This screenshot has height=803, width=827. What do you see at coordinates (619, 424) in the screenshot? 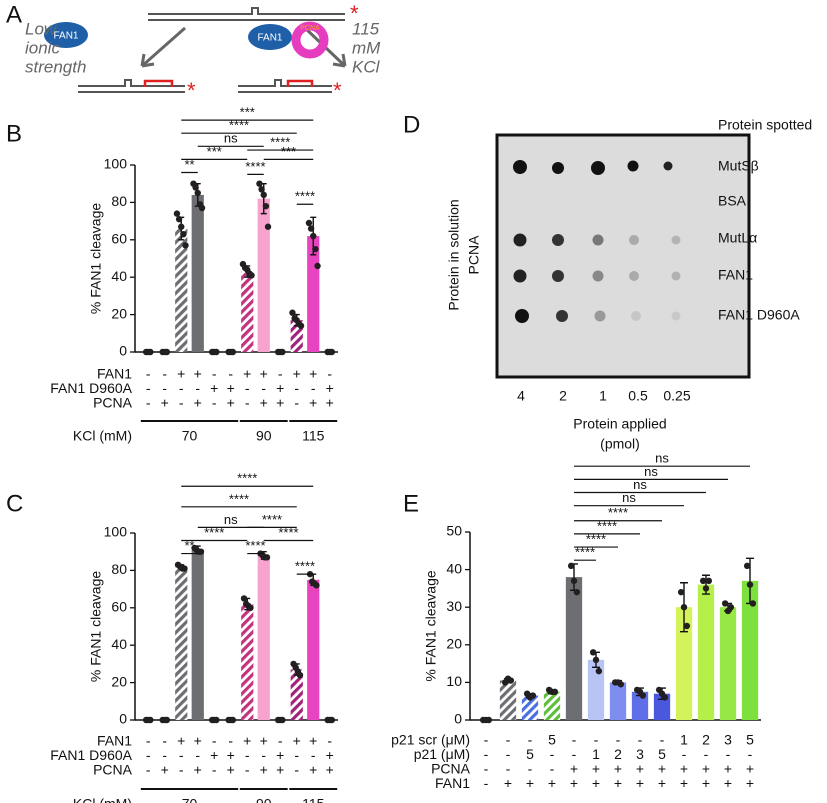
I see `x-label: Protein applied` at bounding box center [619, 424].